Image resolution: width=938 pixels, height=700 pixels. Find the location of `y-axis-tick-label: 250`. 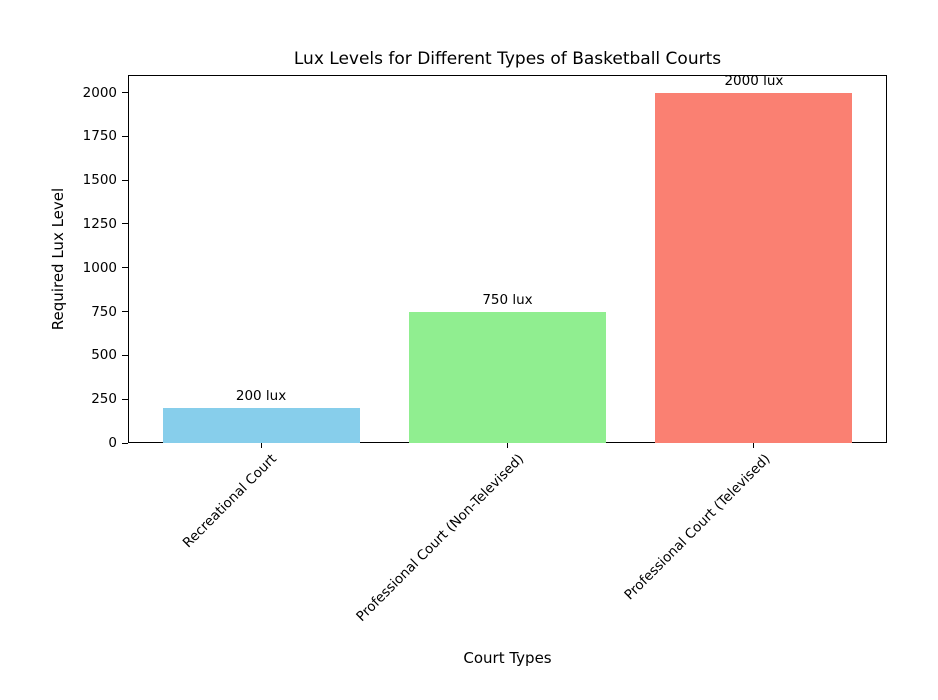

y-axis-tick-label: 250 is located at coordinates (104, 399).